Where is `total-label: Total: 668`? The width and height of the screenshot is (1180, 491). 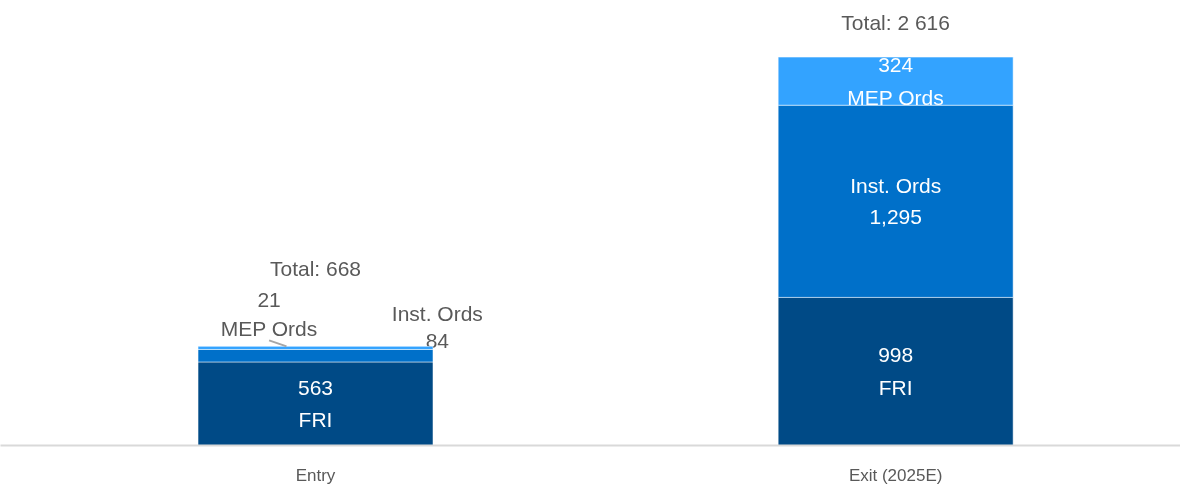
total-label: Total: 668 is located at coordinates (315, 268).